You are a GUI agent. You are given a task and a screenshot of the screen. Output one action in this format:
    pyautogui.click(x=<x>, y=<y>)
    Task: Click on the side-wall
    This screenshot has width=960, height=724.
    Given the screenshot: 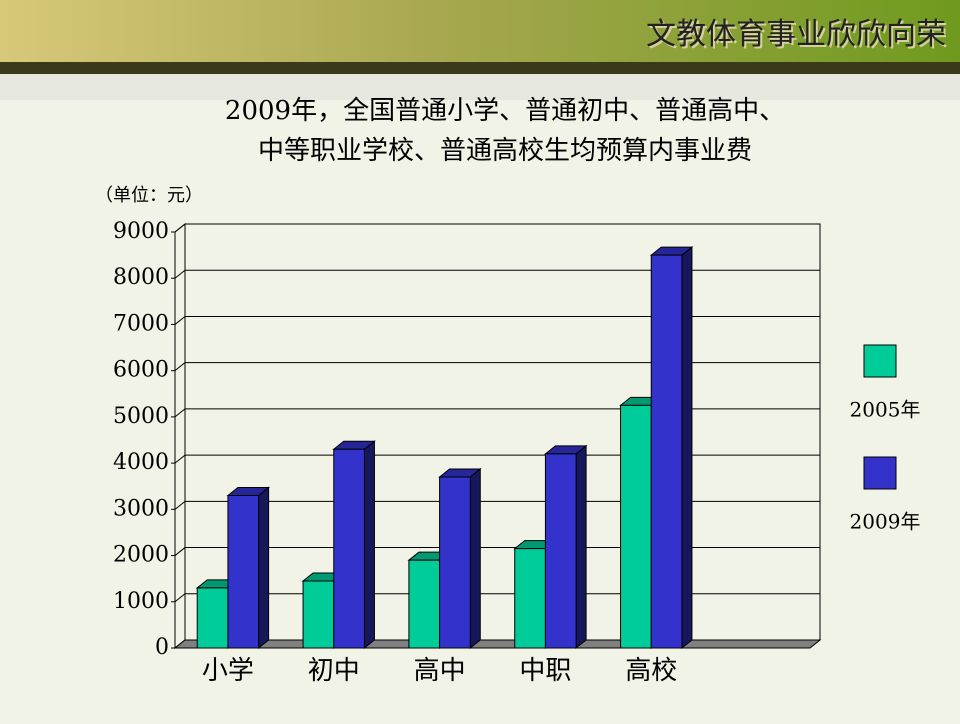 What is the action you would take?
    pyautogui.click(x=180, y=436)
    